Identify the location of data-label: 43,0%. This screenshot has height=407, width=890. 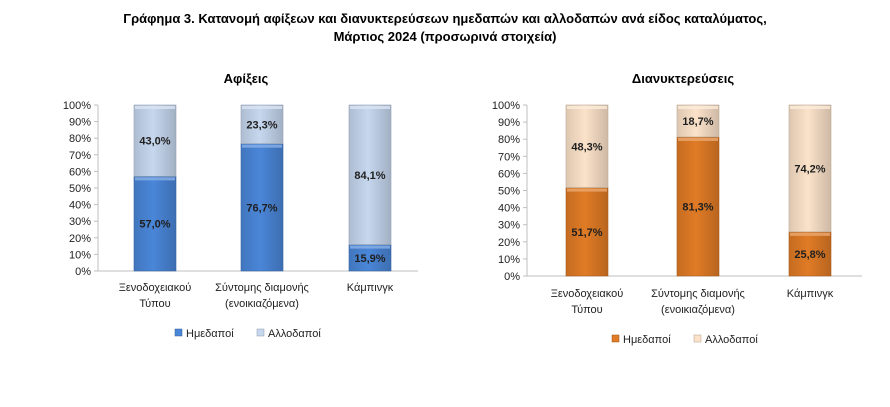
(154, 142).